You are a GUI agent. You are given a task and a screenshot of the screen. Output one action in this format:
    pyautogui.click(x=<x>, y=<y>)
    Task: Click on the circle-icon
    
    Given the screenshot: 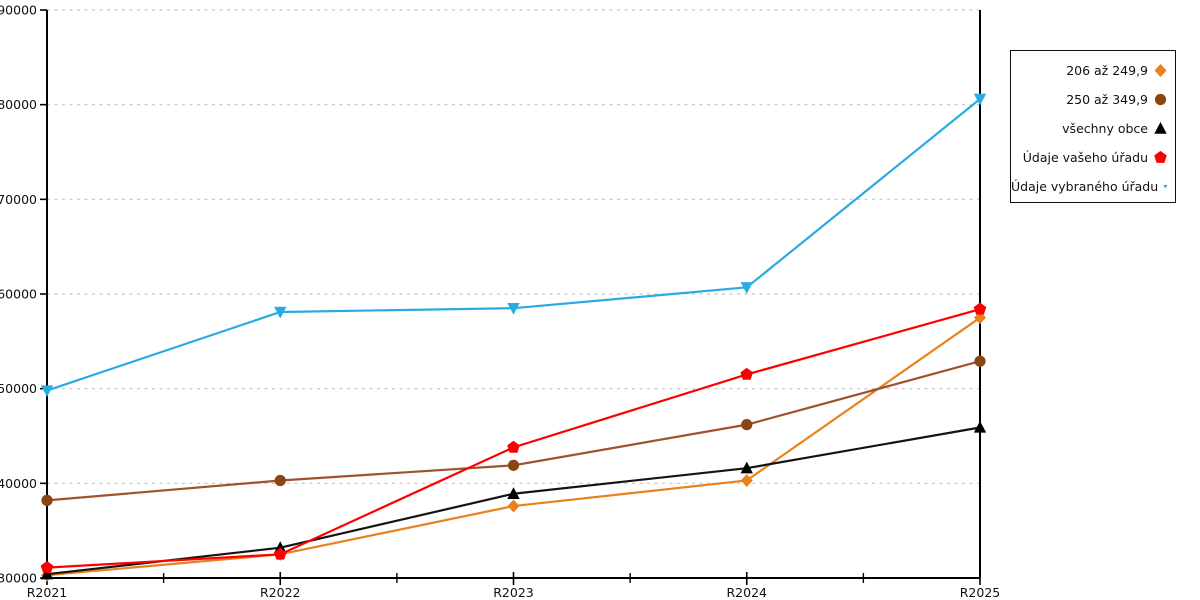 What is the action you would take?
    pyautogui.click(x=1160, y=99)
    